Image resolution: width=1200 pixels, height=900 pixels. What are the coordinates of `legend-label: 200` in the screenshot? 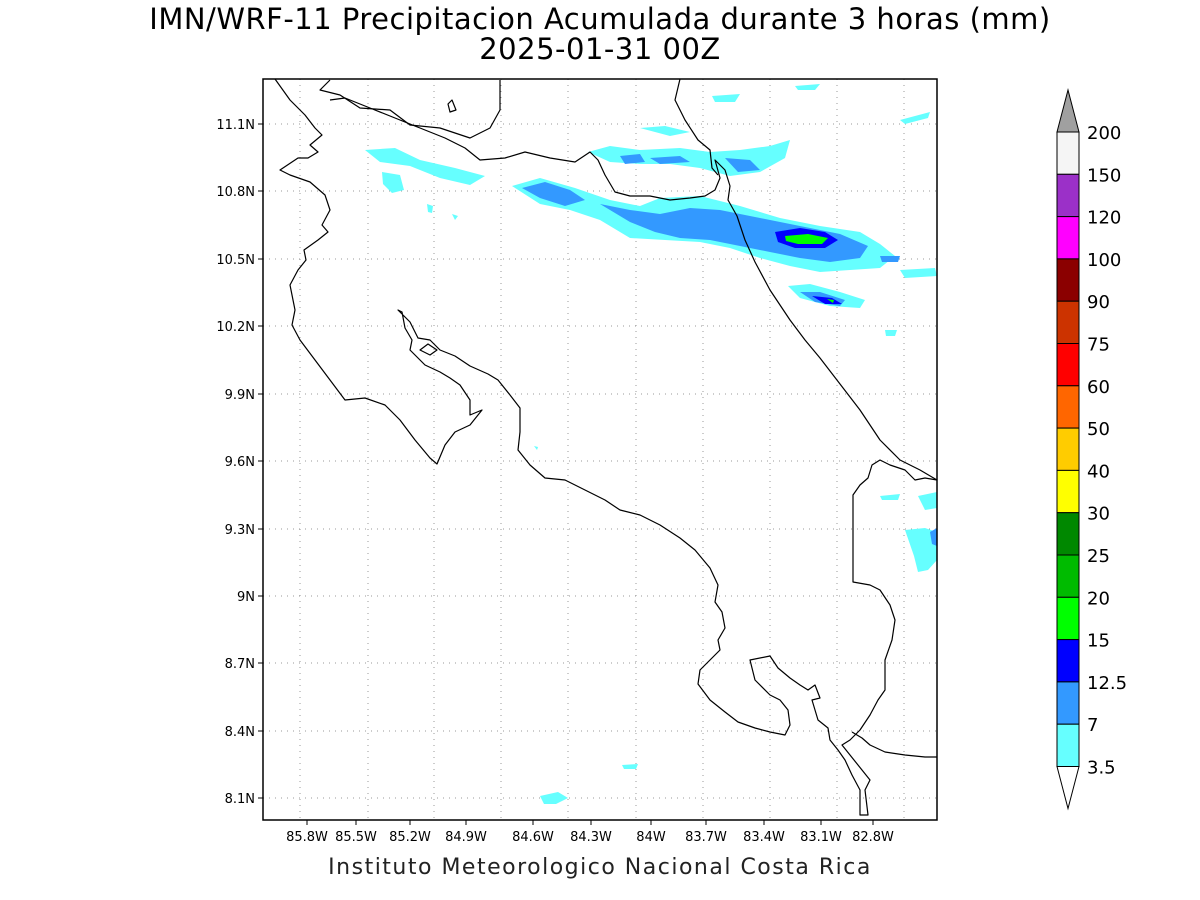 It's located at (1104, 133).